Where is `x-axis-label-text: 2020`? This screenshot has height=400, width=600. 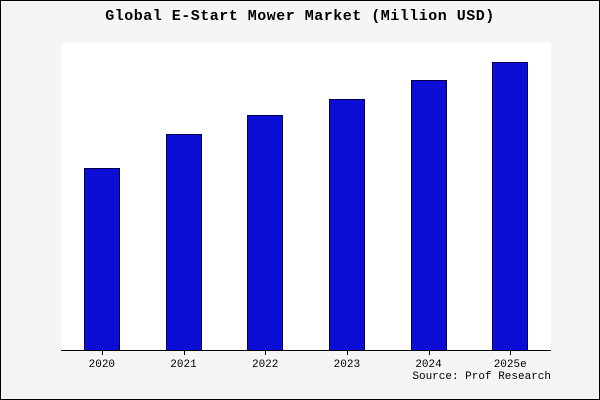
x-axis-label-text: 2020 is located at coordinates (102, 365).